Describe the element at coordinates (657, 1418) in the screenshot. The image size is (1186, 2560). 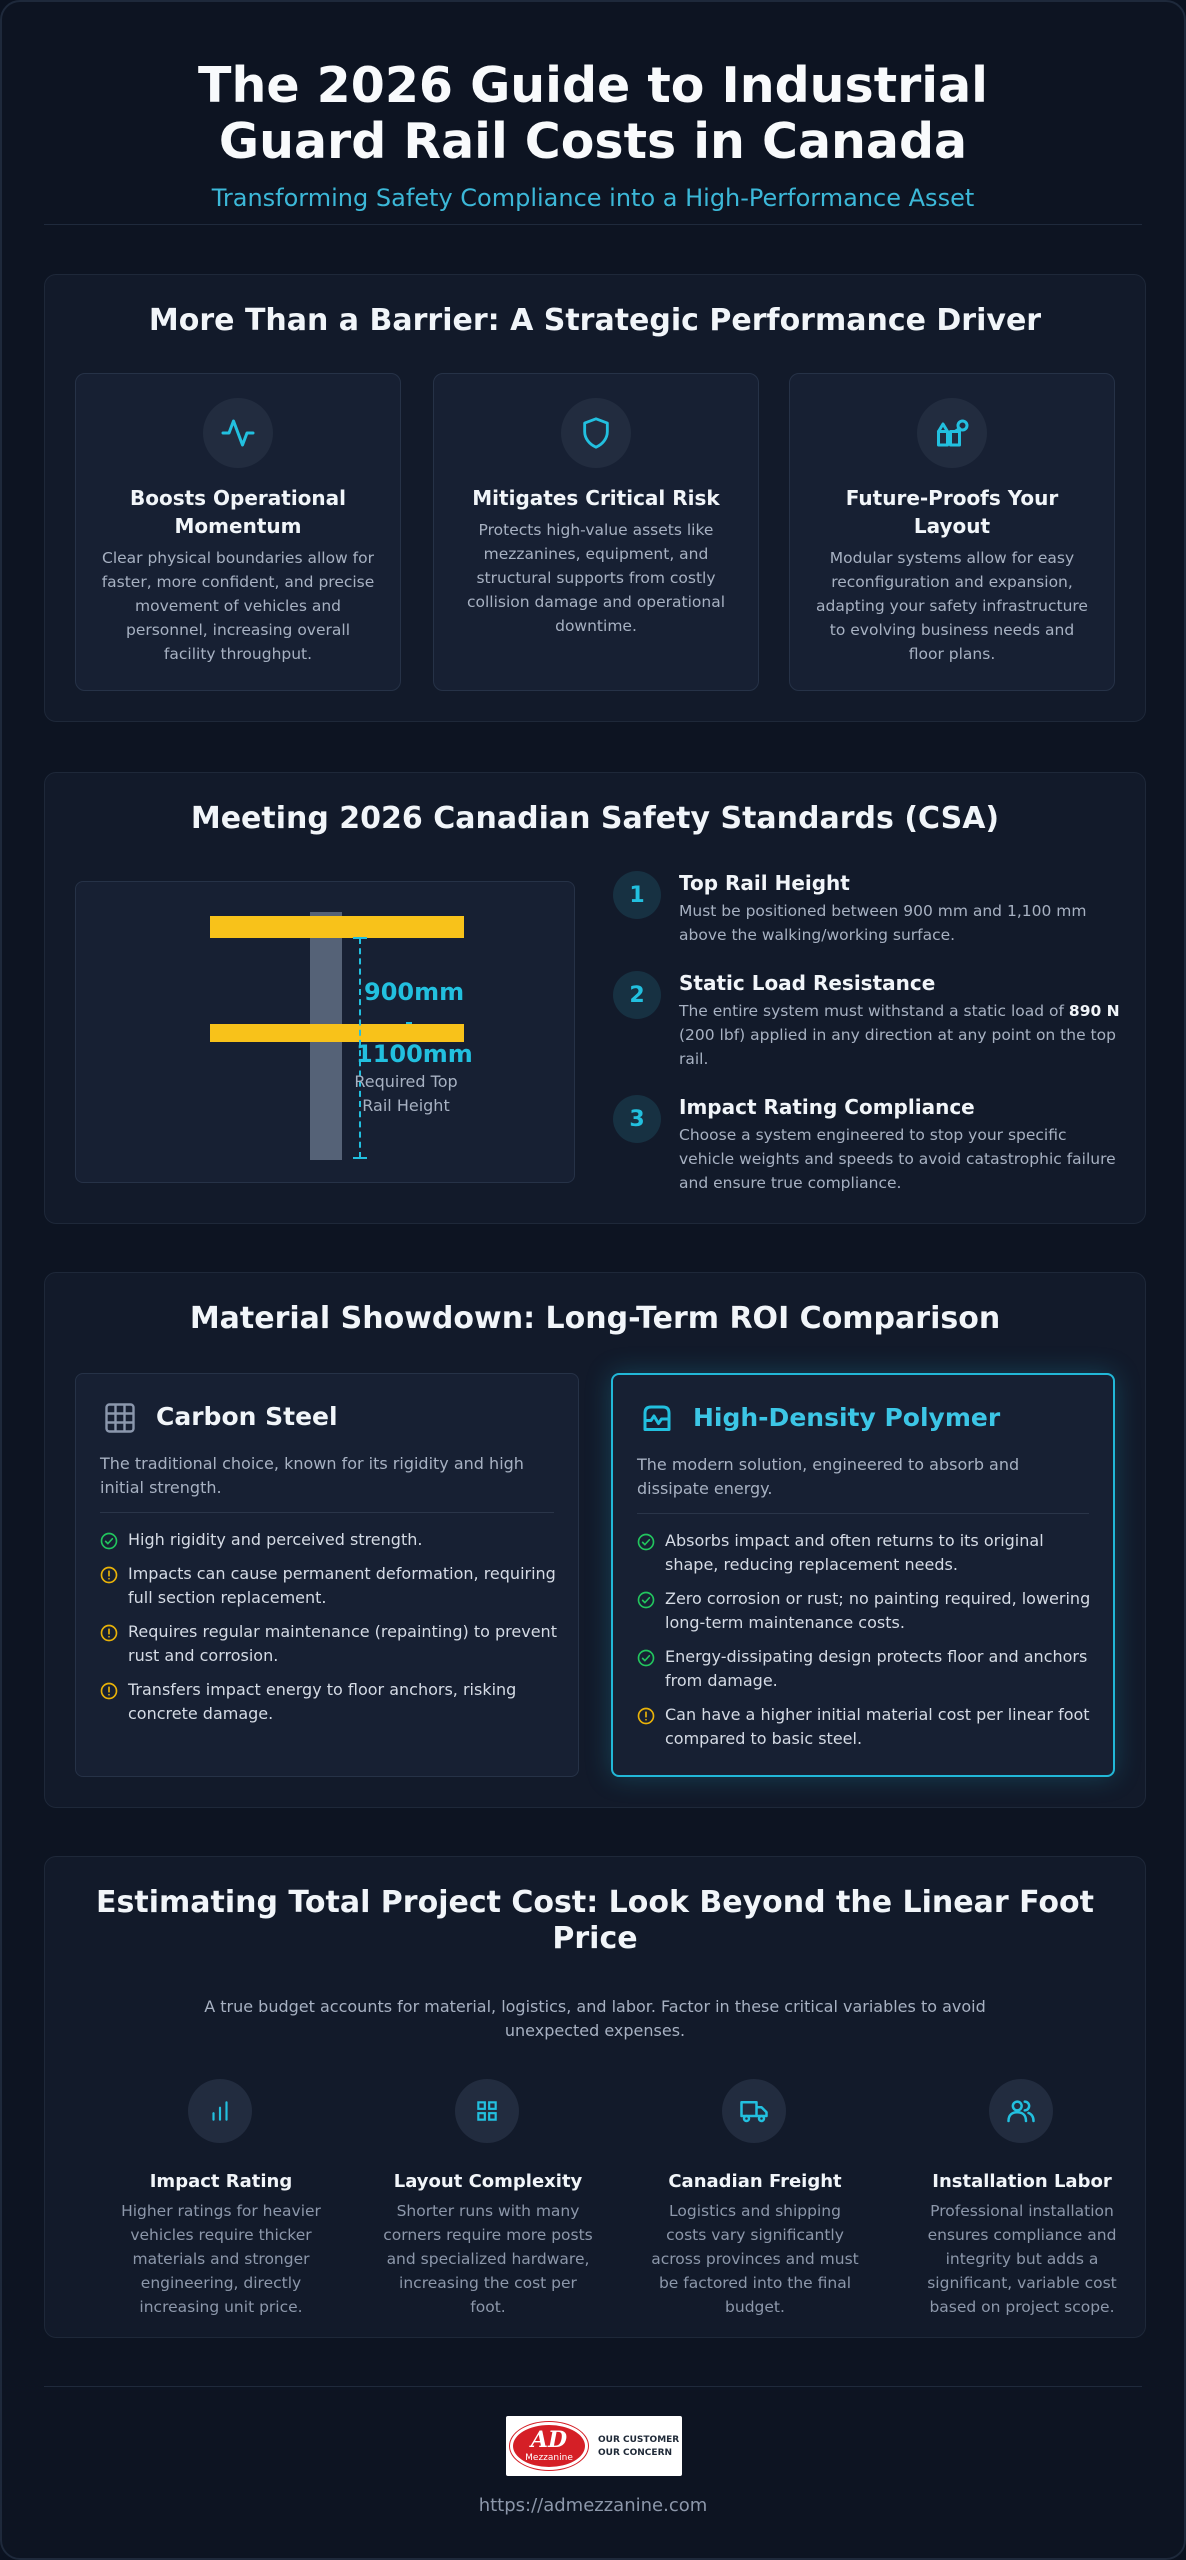
I see `wave-shape-icon` at that location.